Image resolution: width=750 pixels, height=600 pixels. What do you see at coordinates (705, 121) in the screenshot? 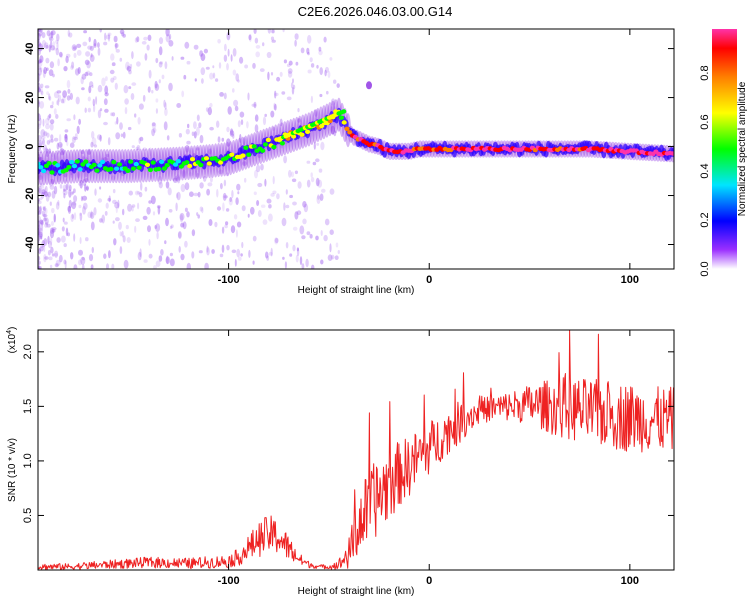
I see `colorbar-tick-label: 0.6` at bounding box center [705, 121].